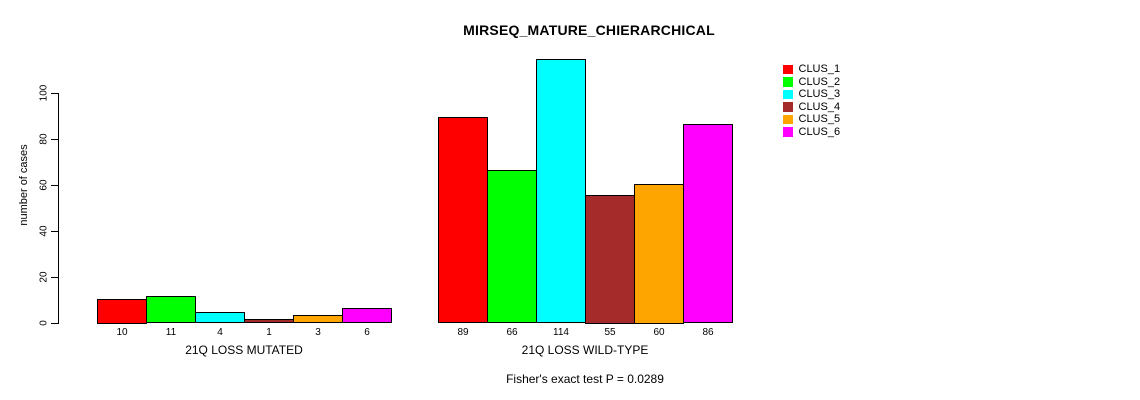 The height and width of the screenshot is (400, 1140). I want to click on bar-clus_1-group0, so click(122, 311).